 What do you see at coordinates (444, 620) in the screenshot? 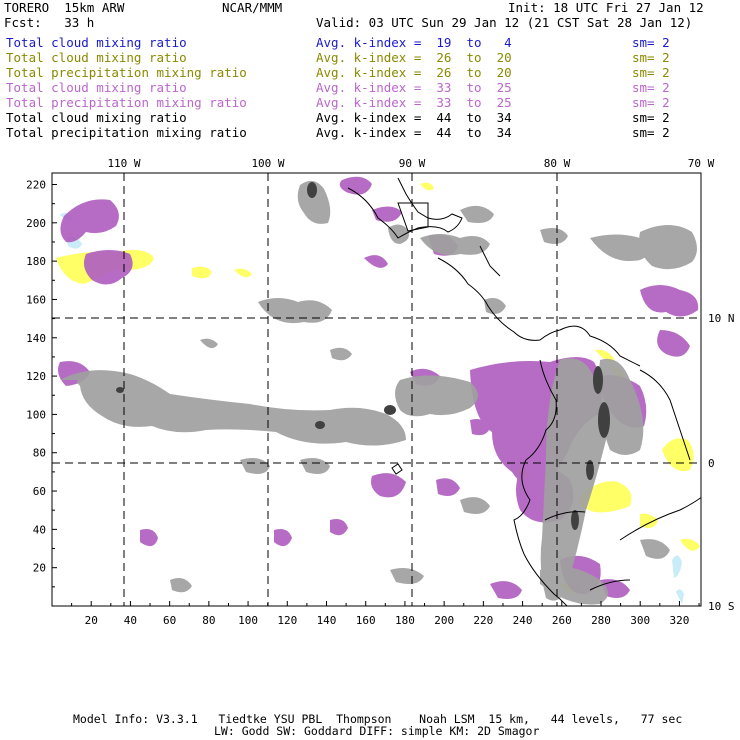
I see `x-tick-label: 200` at bounding box center [444, 620].